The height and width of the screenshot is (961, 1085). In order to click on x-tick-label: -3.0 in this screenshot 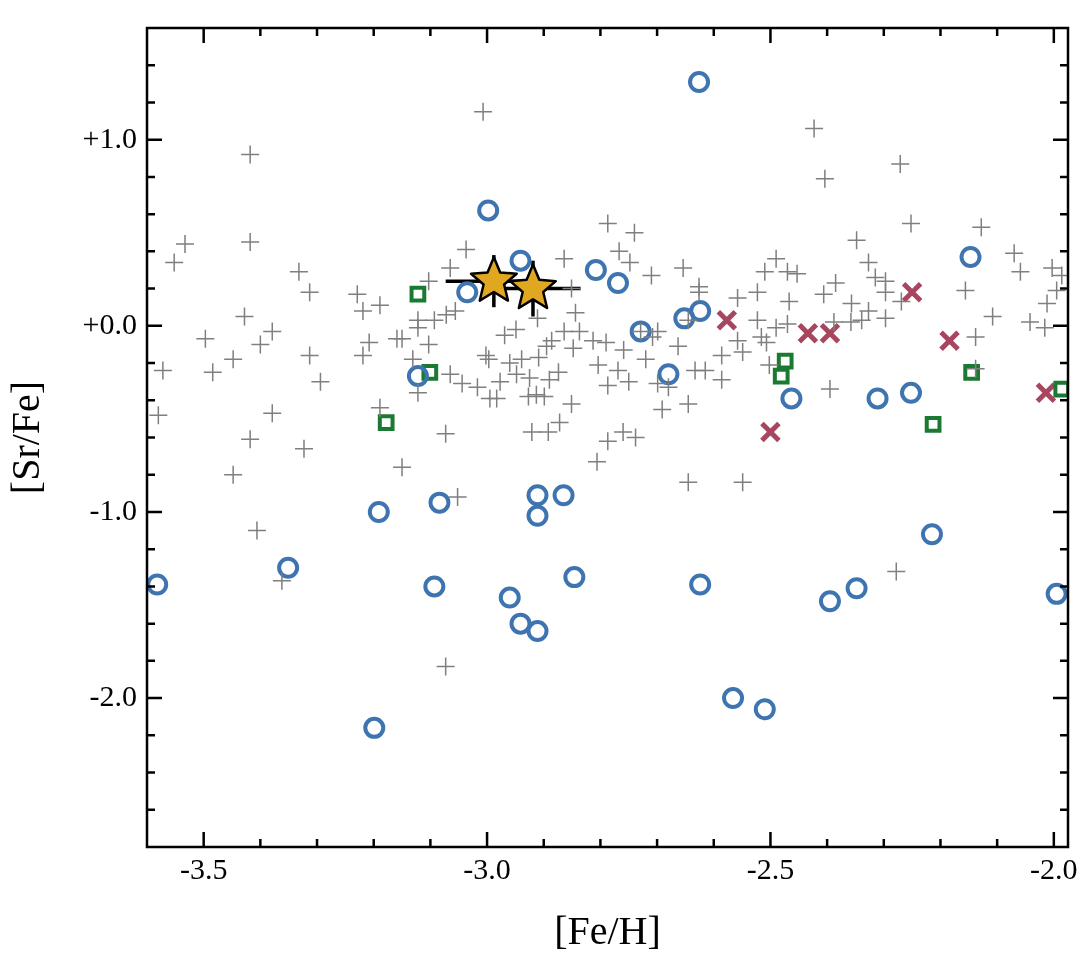, I will do `click(487, 868)`.